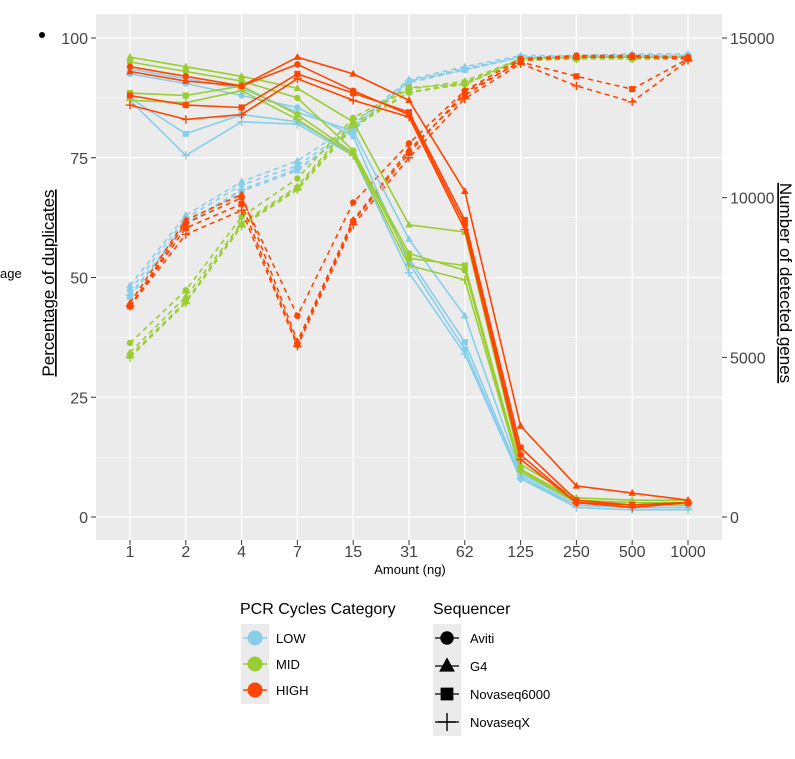 Image resolution: width=795 pixels, height=759 pixels. What do you see at coordinates (79, 398) in the screenshot?
I see `y-left-tick-label: 25` at bounding box center [79, 398].